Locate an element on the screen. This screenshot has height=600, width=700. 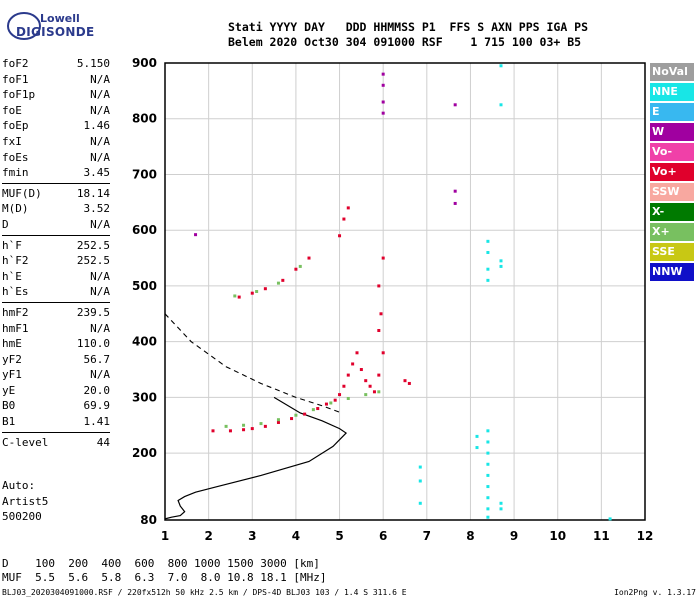
version-label: Ion2Png v. 1.3.17 is located at coordinates (655, 592).